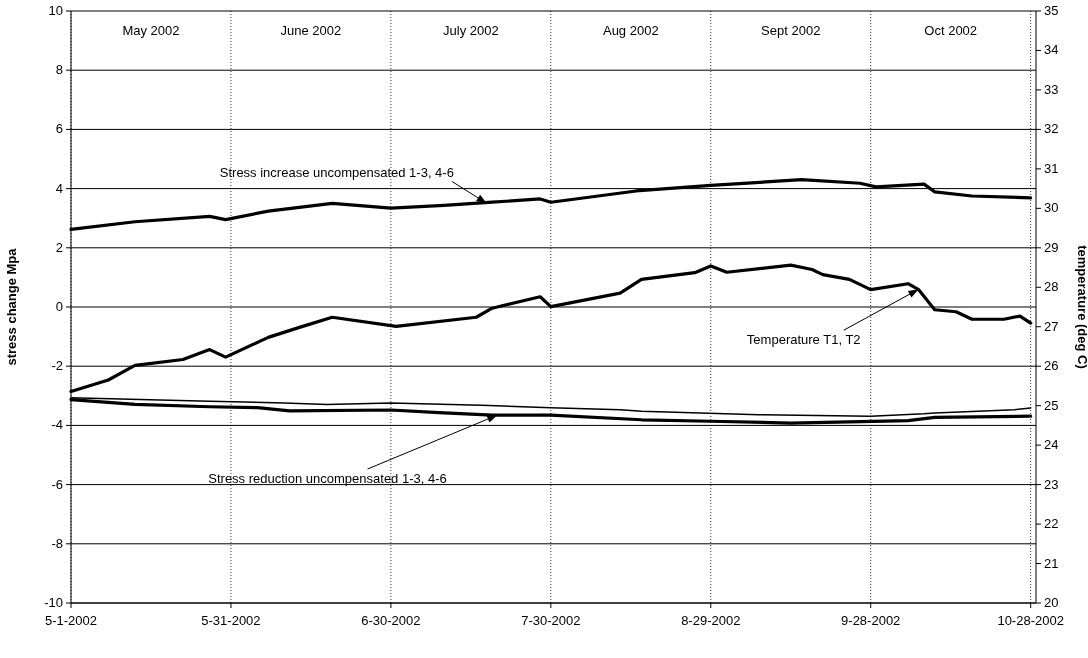  Describe the element at coordinates (327, 479) in the screenshot. I see `annotation: Stress reduction uncompensated 1-3, 4-6` at that location.